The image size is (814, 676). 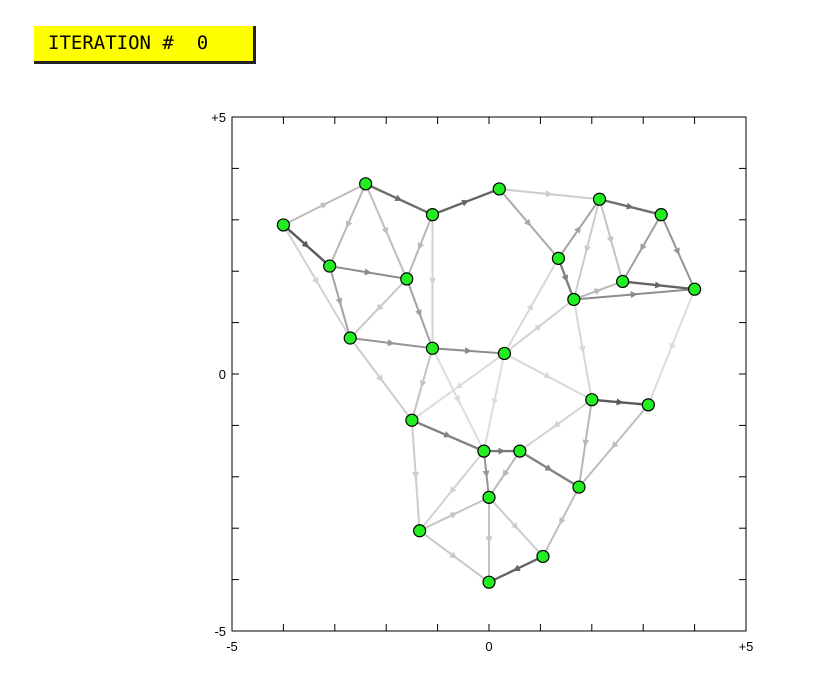 I want to click on edge-P-T, so click(x=556, y=425).